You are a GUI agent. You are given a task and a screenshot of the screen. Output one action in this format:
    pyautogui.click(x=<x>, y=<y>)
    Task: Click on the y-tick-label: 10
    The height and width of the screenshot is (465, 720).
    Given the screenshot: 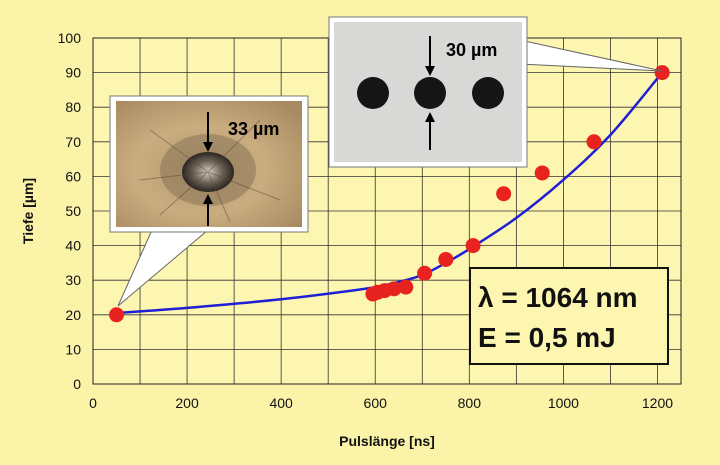 What is the action you would take?
    pyautogui.click(x=73, y=349)
    